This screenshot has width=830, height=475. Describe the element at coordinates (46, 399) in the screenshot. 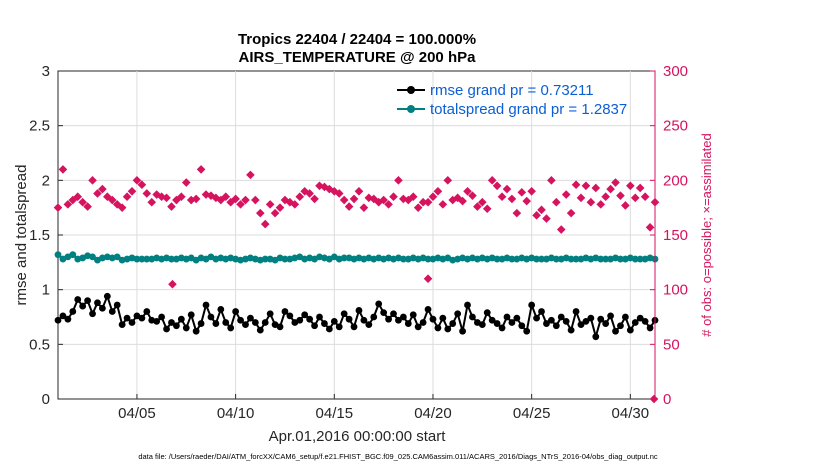

I see `y-left-tick-label-0: 0` at that location.